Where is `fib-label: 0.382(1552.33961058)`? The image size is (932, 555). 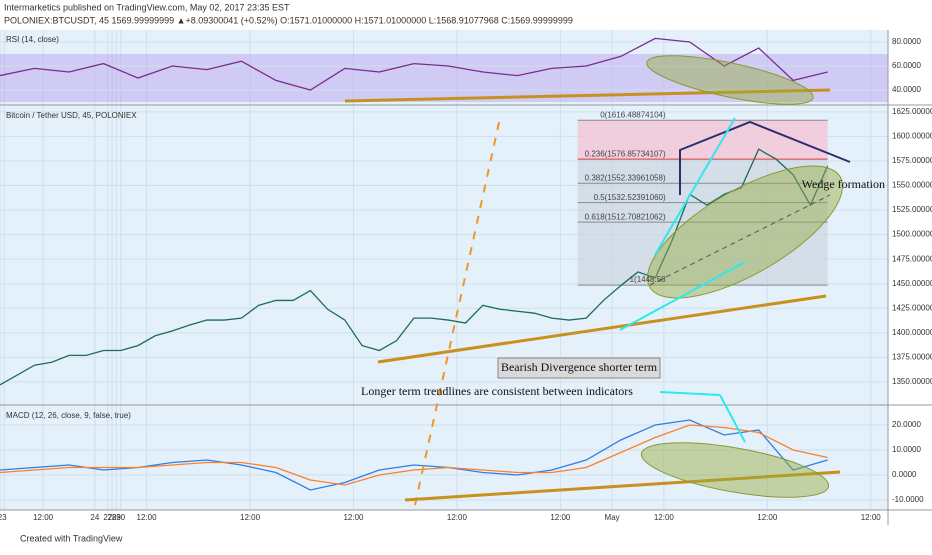
fib-label: 0.382(1552.33961058) is located at coordinates (625, 177).